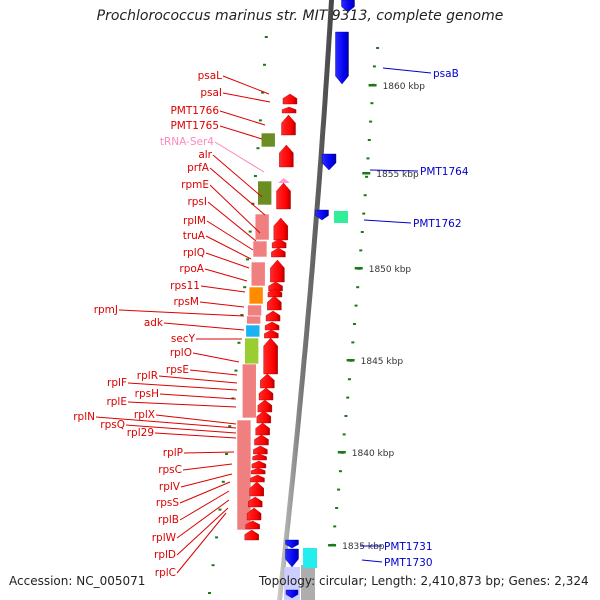  I want to click on gene-label-PMT1730: PMT1730, so click(408, 563).